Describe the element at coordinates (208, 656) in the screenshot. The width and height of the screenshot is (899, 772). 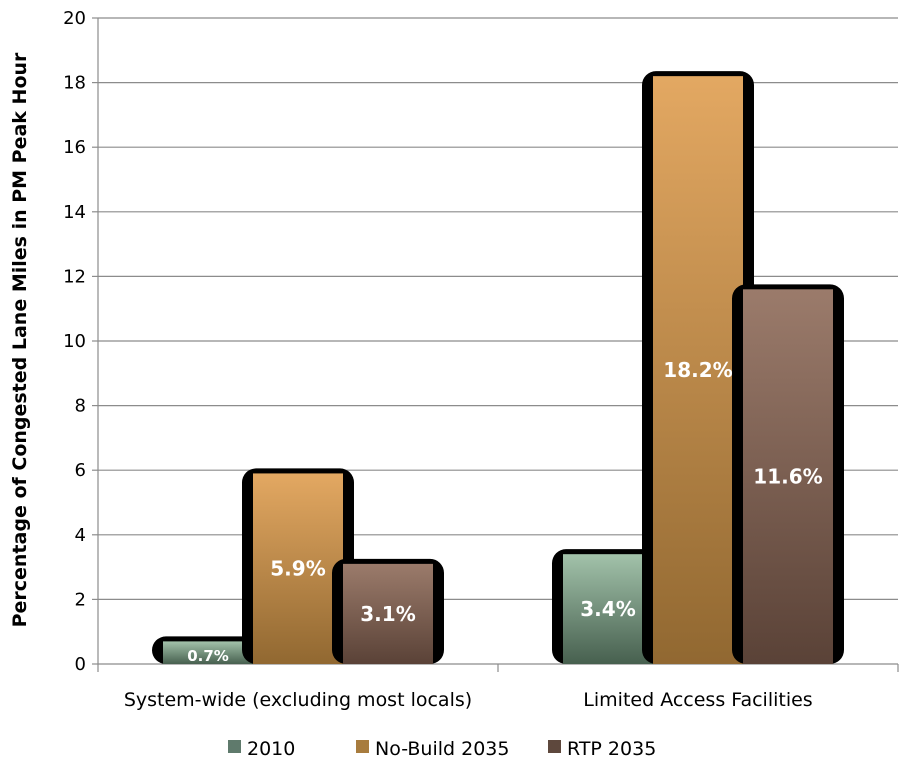
I see `bar-value-label: 0.7%` at that location.